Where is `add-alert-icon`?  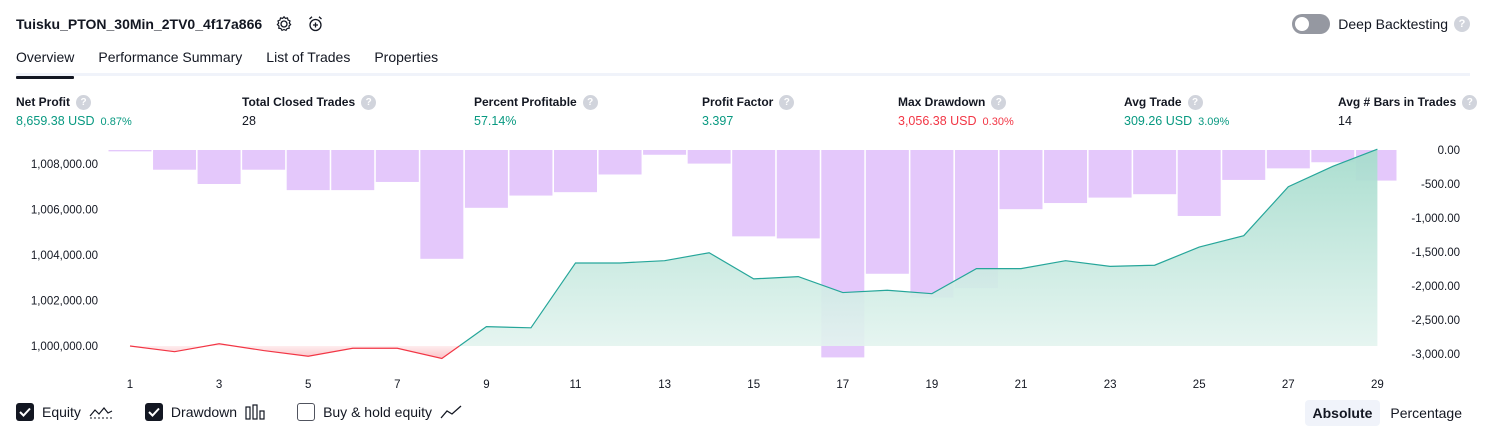 add-alert-icon is located at coordinates (316, 24).